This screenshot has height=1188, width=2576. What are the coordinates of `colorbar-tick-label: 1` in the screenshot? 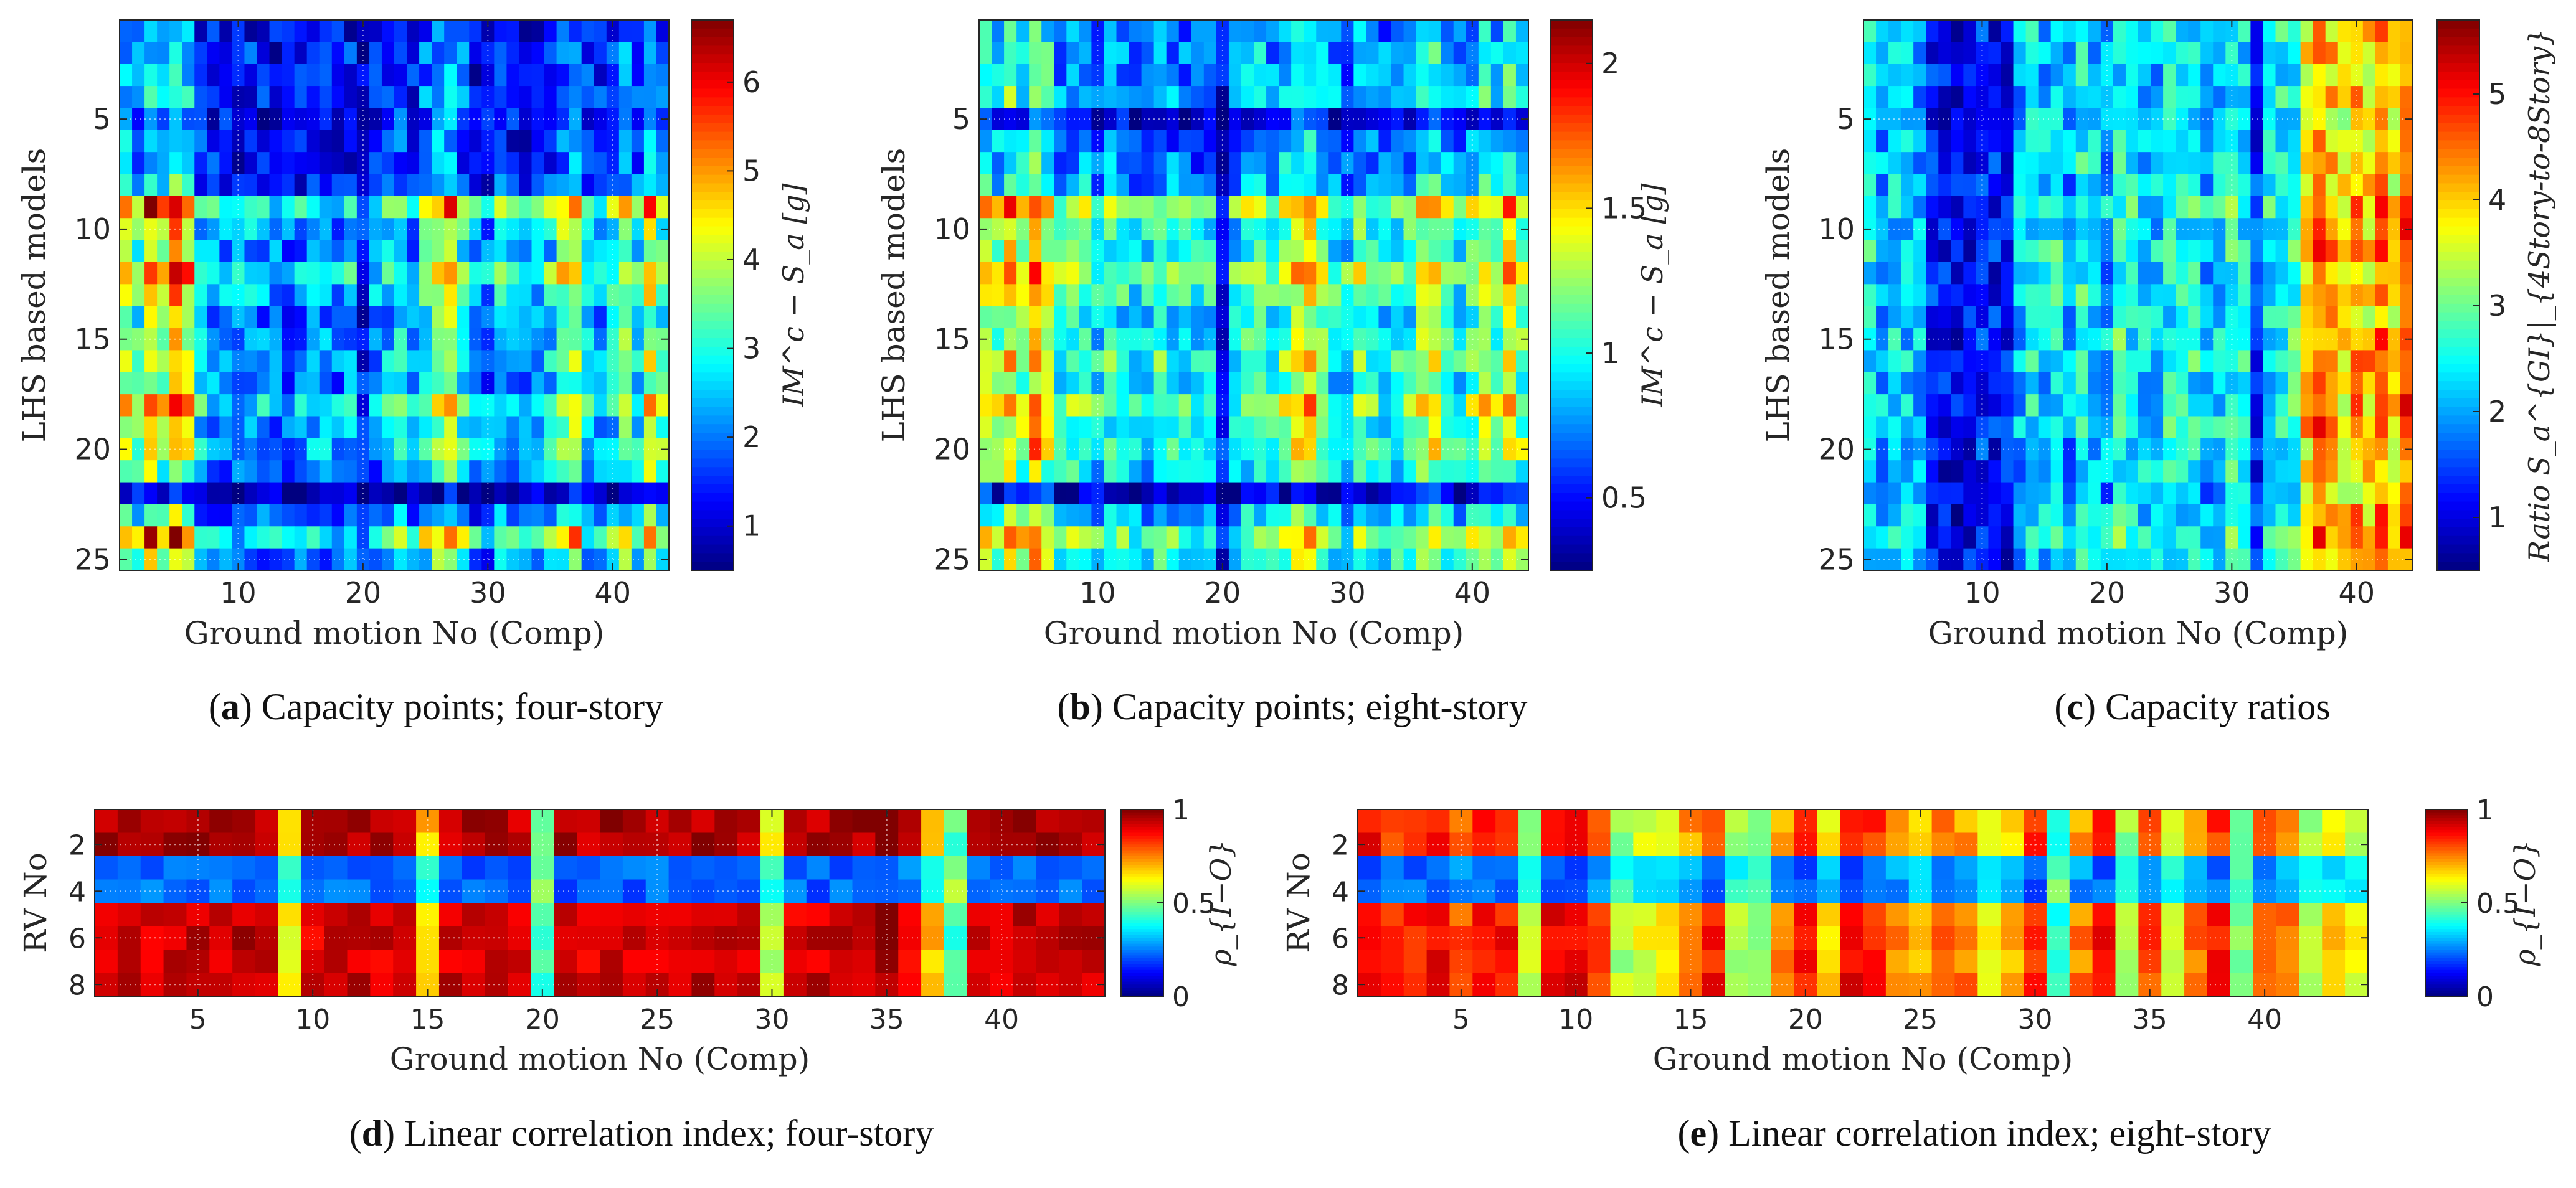 It's located at (2497, 517).